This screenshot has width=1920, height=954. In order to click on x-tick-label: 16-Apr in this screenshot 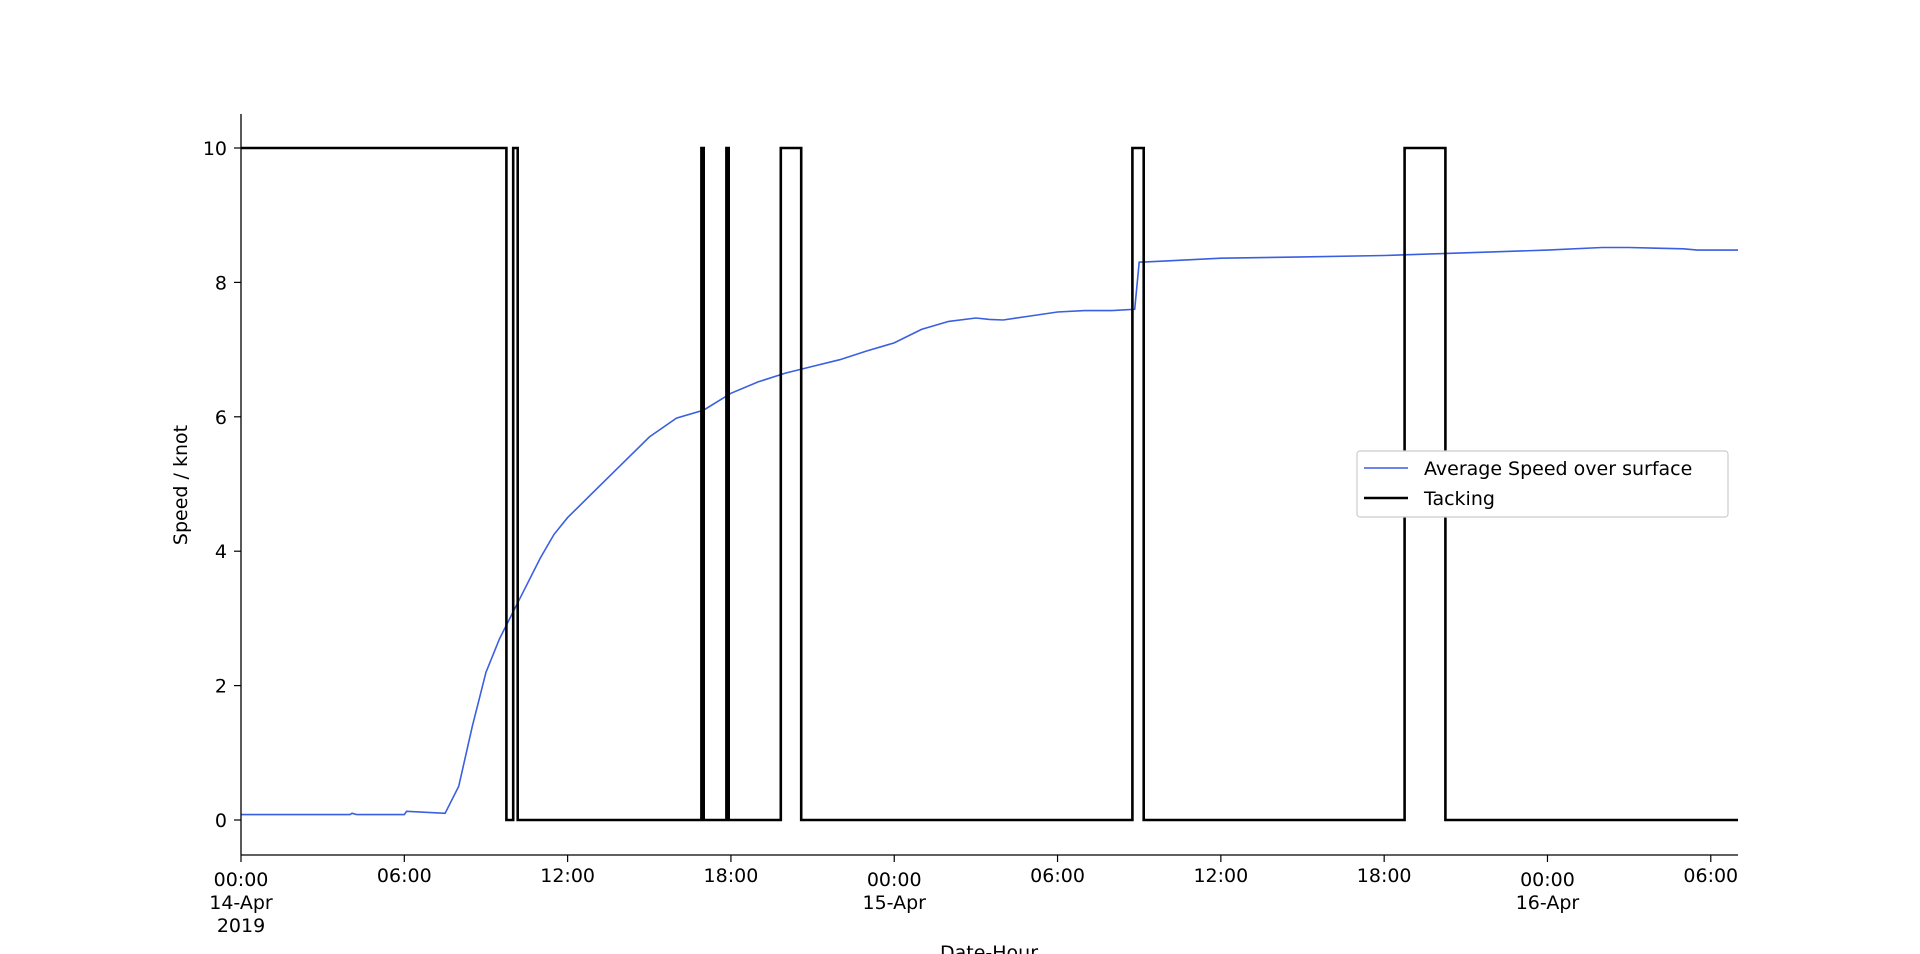, I will do `click(1548, 903)`.